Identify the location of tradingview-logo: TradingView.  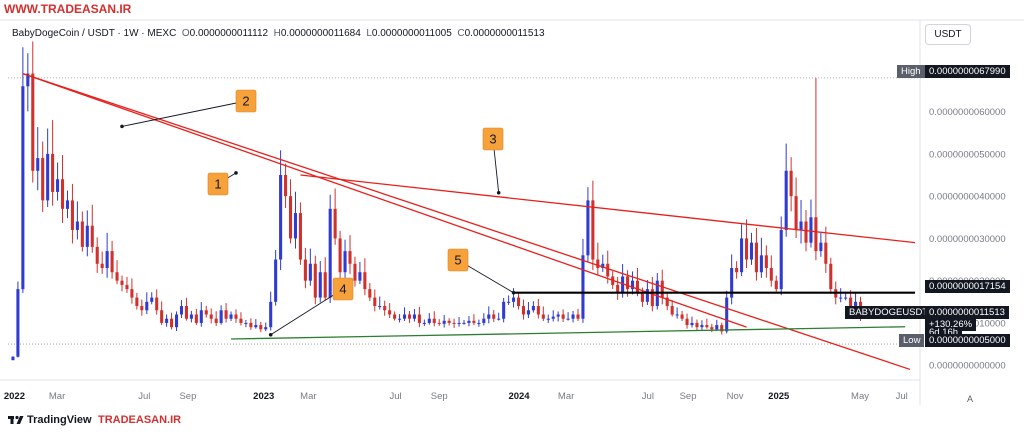
(50, 420).